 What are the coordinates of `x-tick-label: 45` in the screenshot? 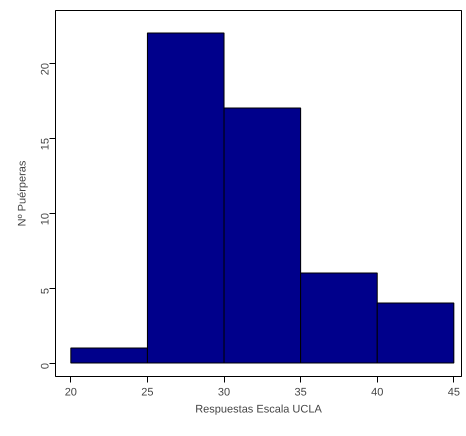 It's located at (454, 392).